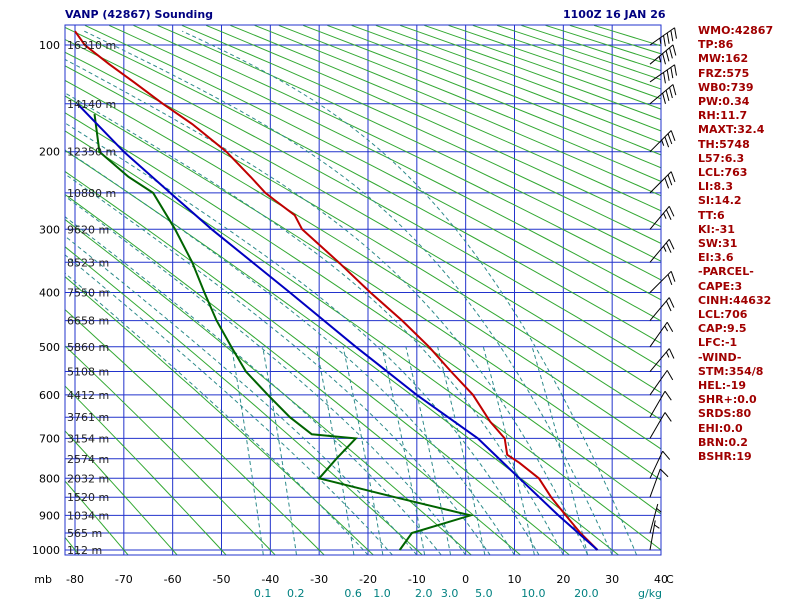  What do you see at coordinates (91, 193) in the screenshot?
I see `altitude-label: 10880 m` at bounding box center [91, 193].